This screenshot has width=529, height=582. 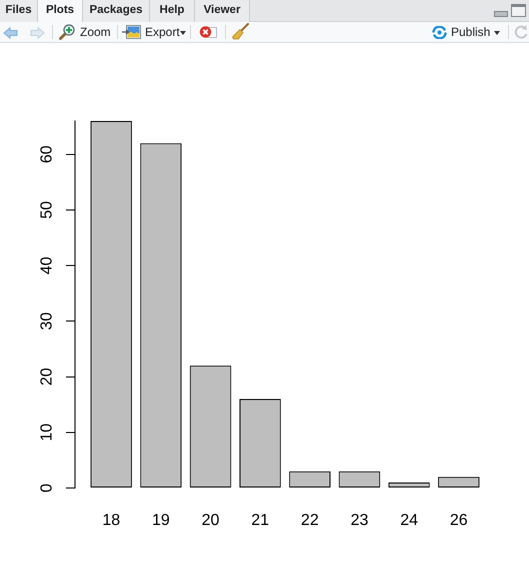 I want to click on y-tick-label: 10, so click(x=47, y=432).